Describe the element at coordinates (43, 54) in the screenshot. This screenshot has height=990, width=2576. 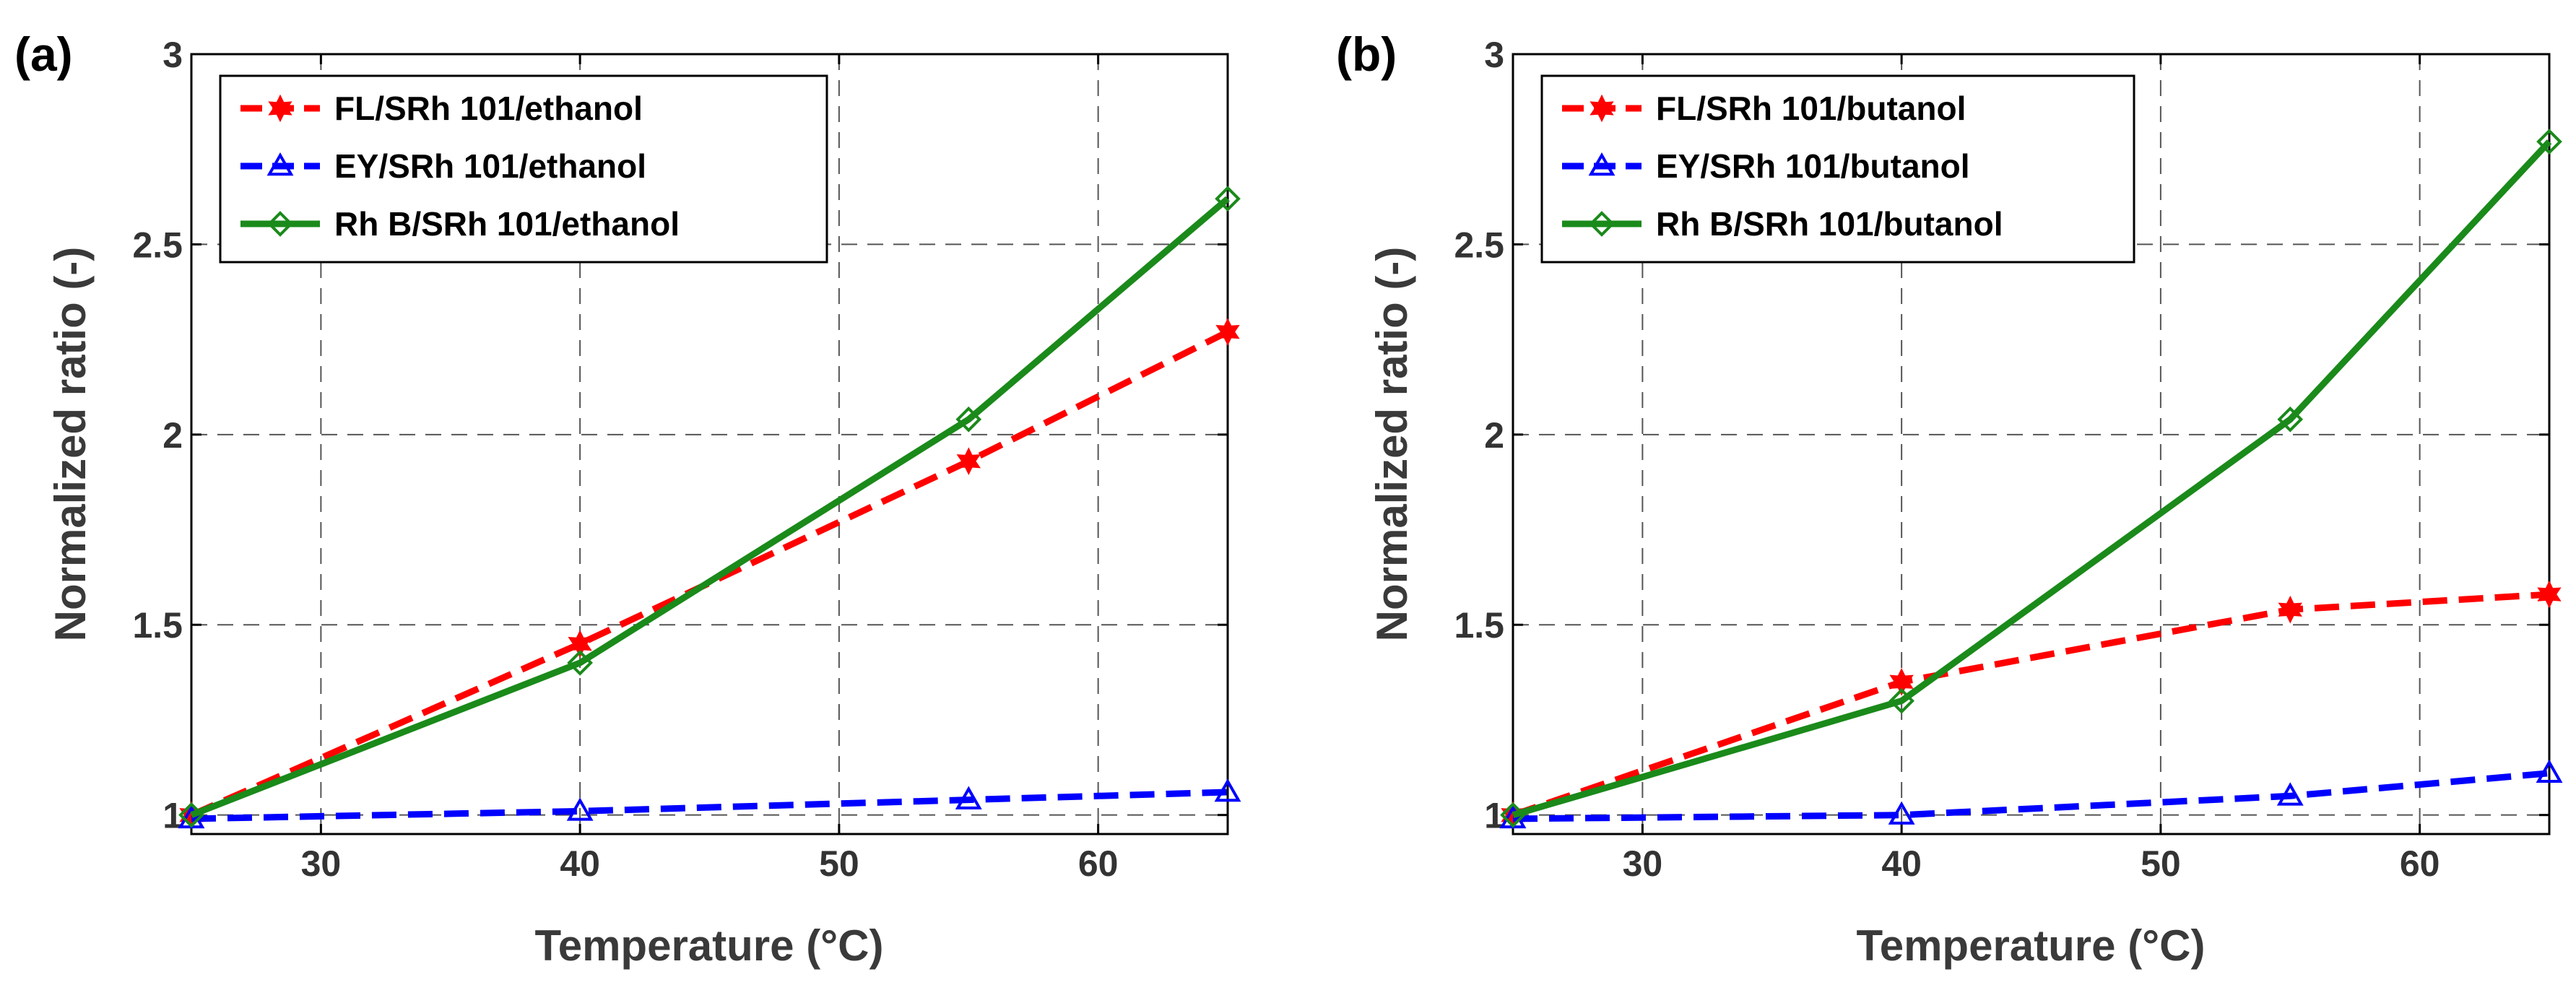
I see `panel-label: (a)` at that location.